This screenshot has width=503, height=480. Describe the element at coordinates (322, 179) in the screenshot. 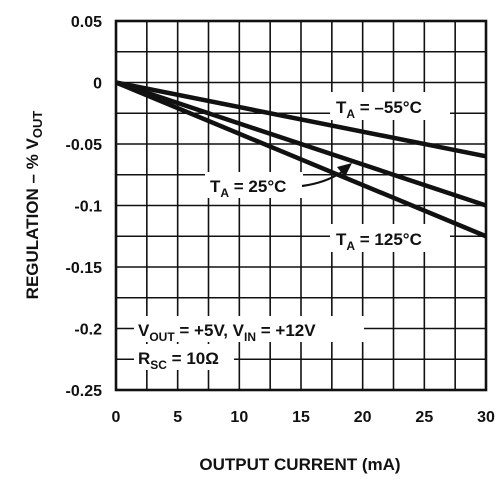

I see `series-label-25-arrow` at that location.